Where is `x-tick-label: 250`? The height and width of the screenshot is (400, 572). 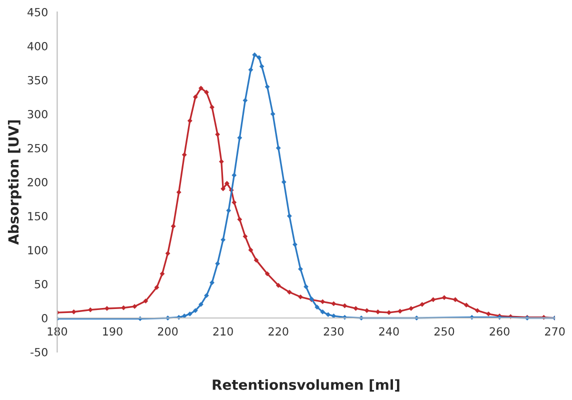
x-tick-label: 250 is located at coordinates (444, 331).